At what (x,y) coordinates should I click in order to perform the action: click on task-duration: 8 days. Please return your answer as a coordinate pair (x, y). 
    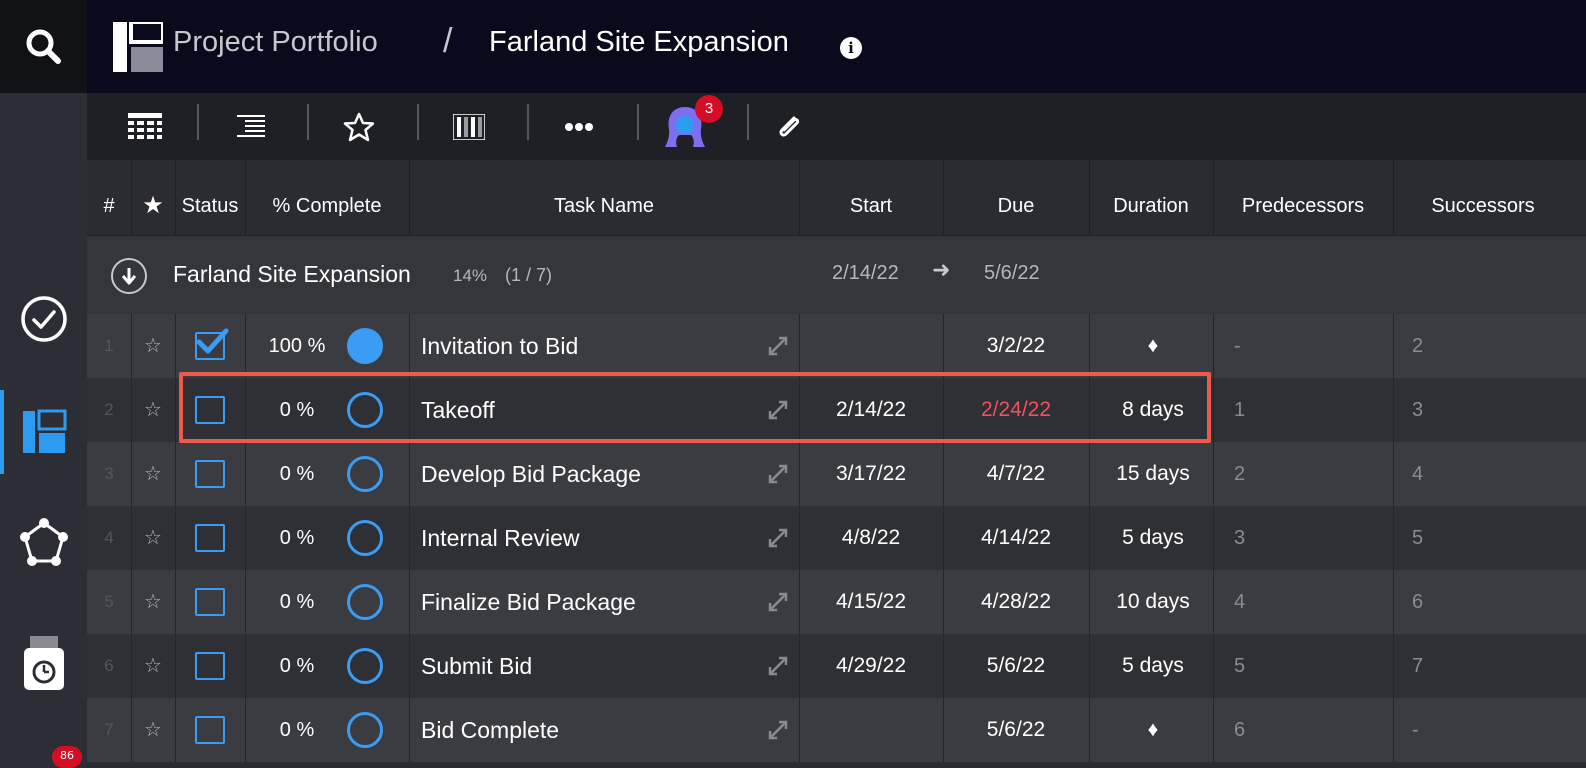
    Looking at the image, I should click on (1153, 409).